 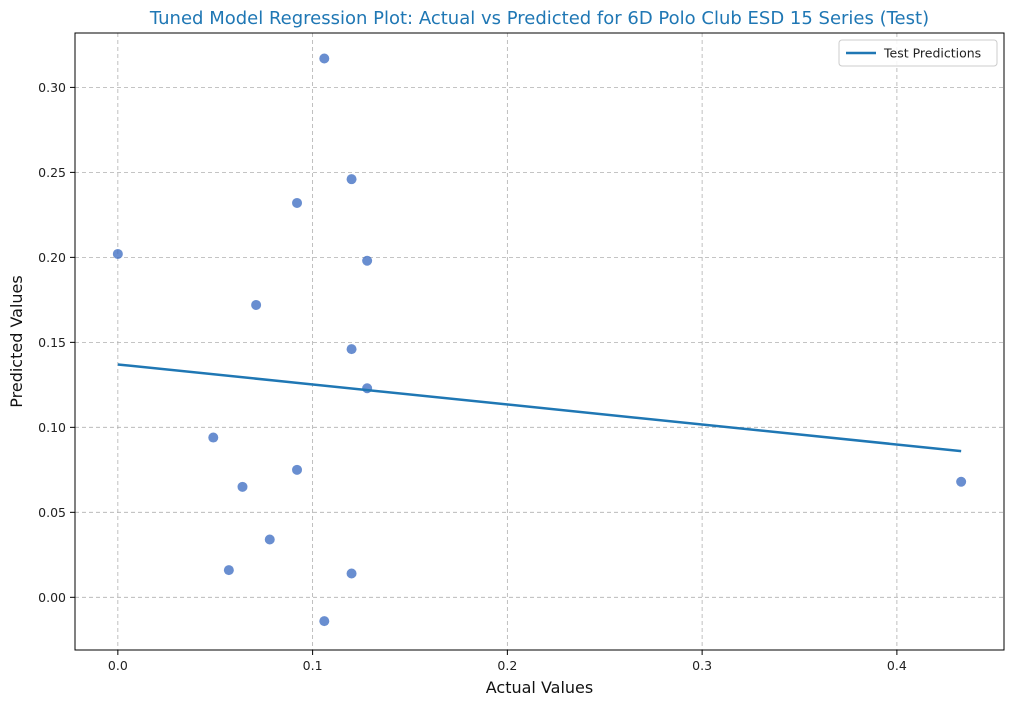 I want to click on y-axis-title: Predicted Values, so click(x=16, y=341).